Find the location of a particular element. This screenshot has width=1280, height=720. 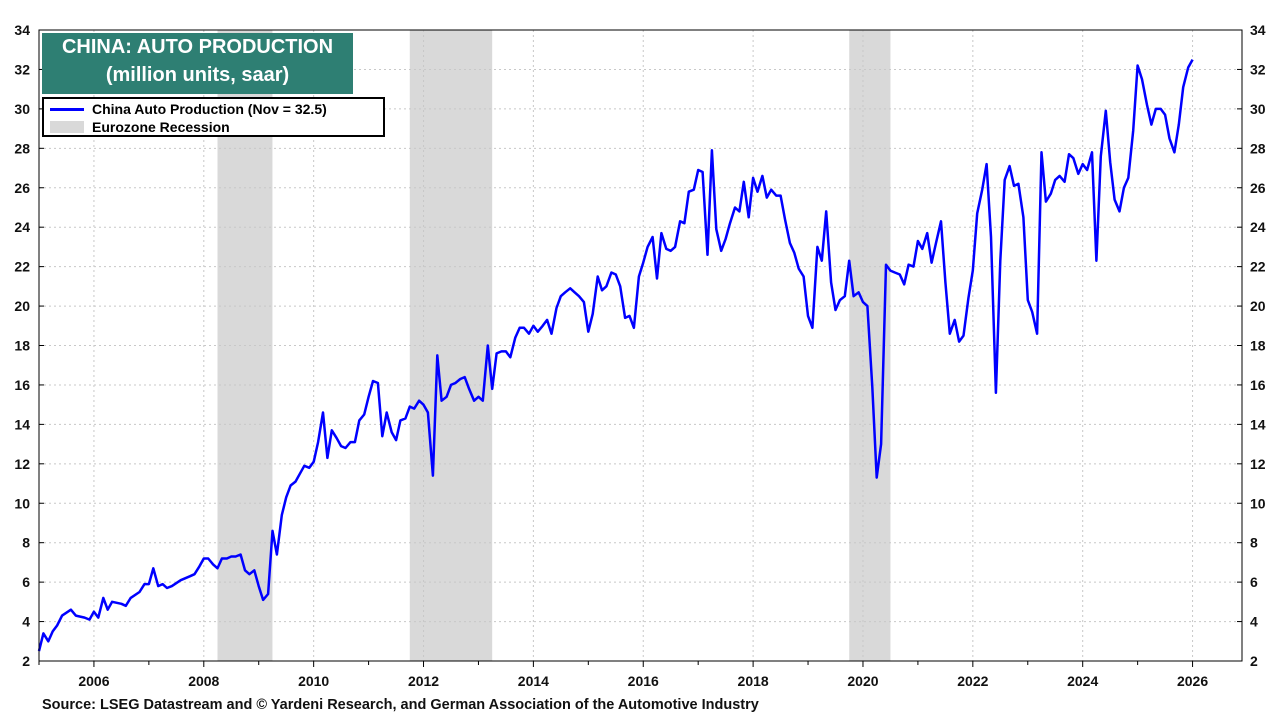

y-tick-label-left: 30 is located at coordinates (22, 109).